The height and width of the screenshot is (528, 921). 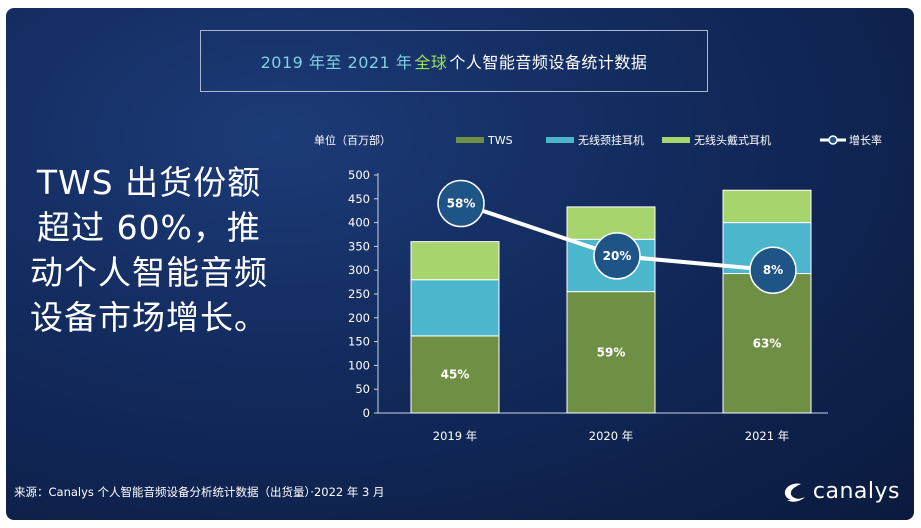 What do you see at coordinates (732, 140) in the screenshot?
I see `legend-label: 无线头戴式耳机` at bounding box center [732, 140].